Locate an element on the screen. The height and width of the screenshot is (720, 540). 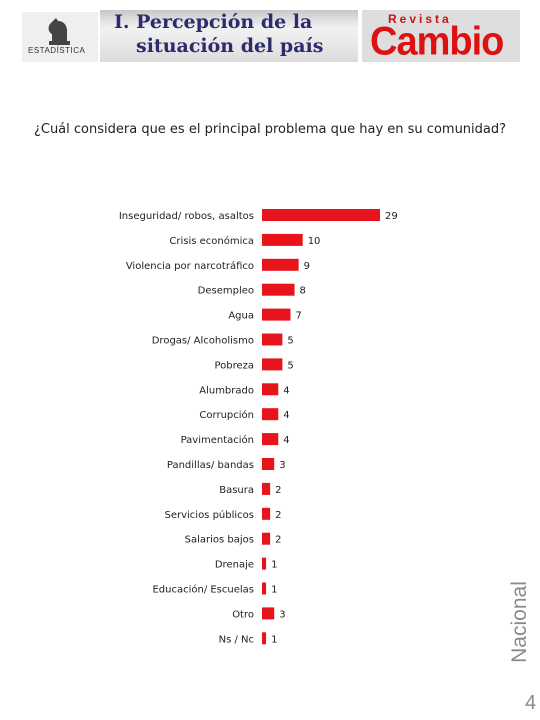
data-label: 8 is located at coordinates (303, 291).